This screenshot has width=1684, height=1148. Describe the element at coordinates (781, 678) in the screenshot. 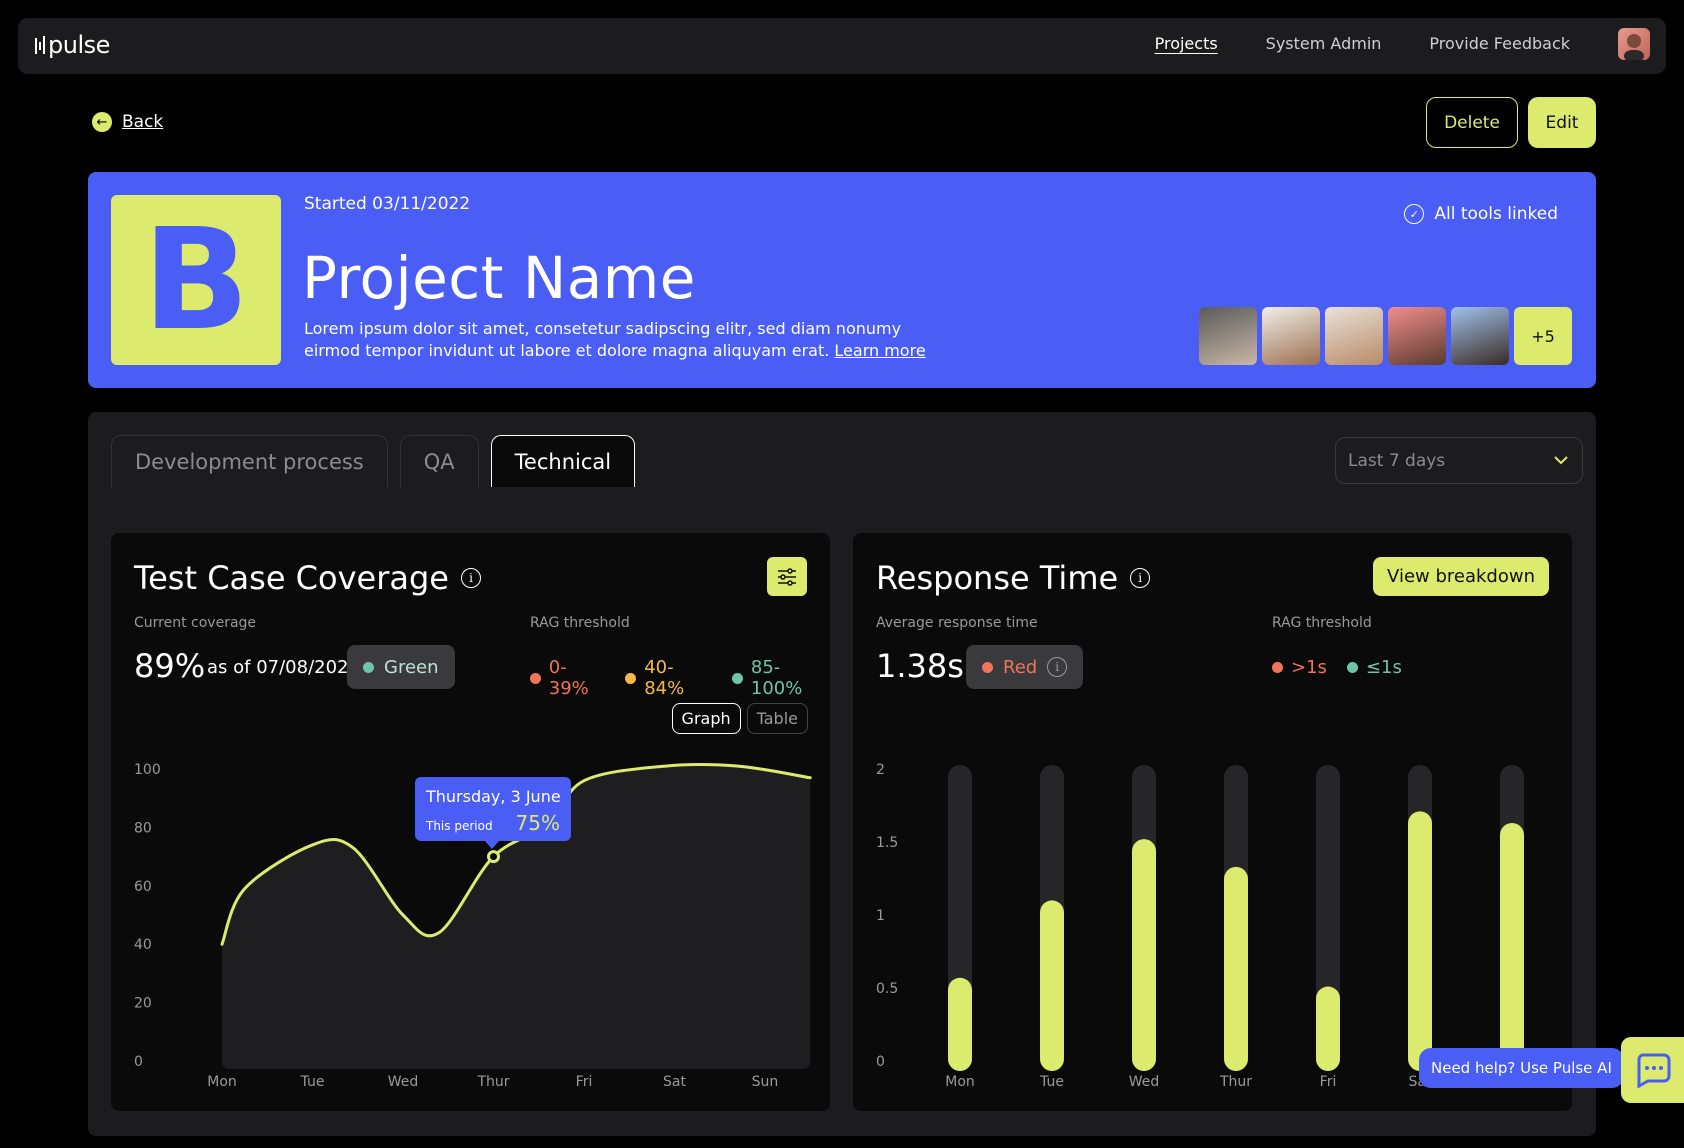

I see `rag-green: 85-100%` at that location.